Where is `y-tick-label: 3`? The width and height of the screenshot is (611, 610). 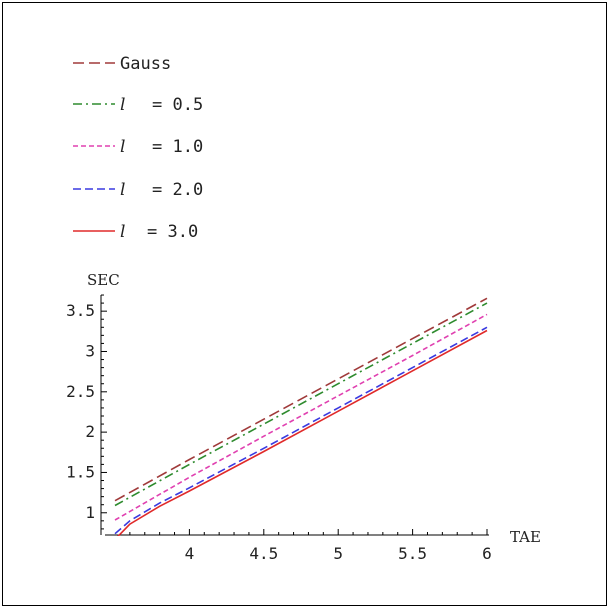
y-tick-label: 3 is located at coordinates (90, 350).